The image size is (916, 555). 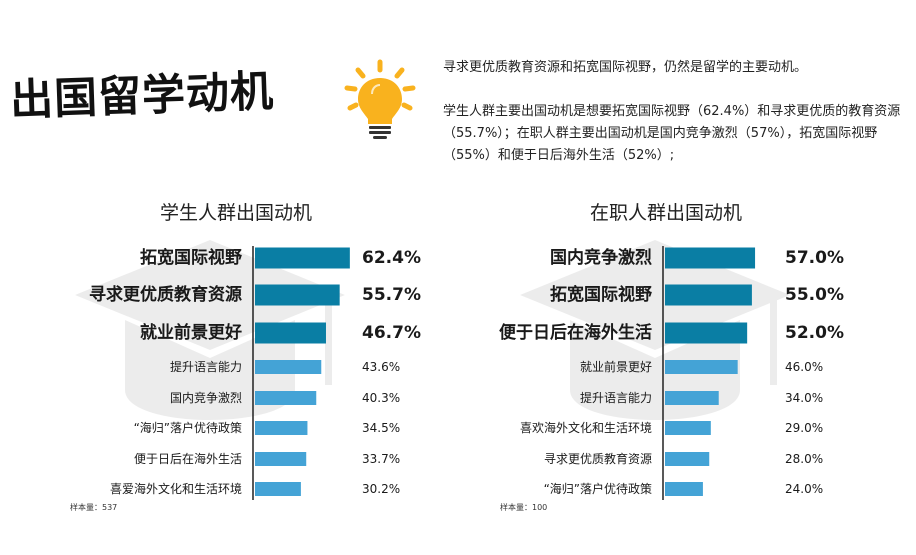 I want to click on sample-size-label: 样本量：100, so click(x=524, y=507).